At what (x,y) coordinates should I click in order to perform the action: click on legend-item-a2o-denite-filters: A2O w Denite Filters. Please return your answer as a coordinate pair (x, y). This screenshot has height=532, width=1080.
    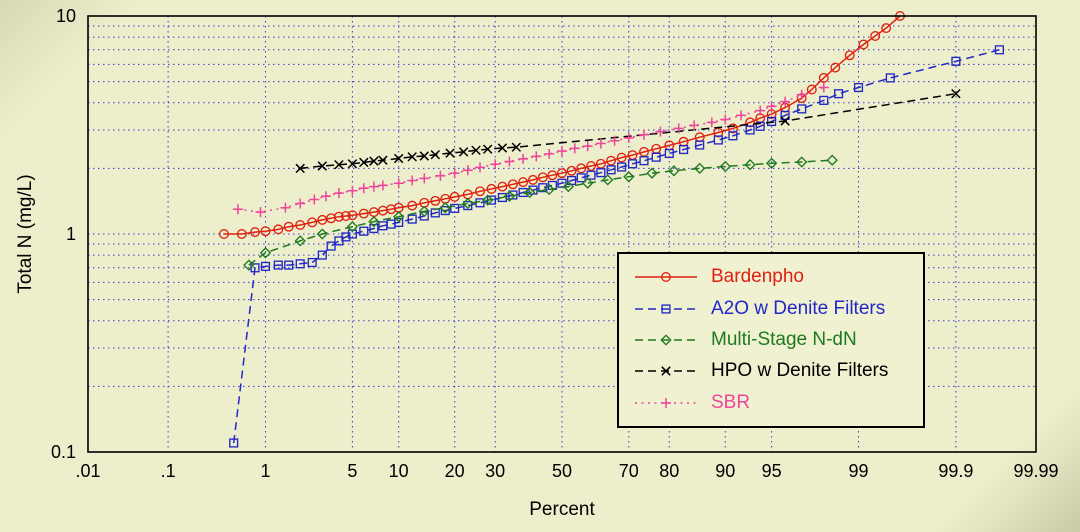
    Looking at the image, I should click on (773, 309).